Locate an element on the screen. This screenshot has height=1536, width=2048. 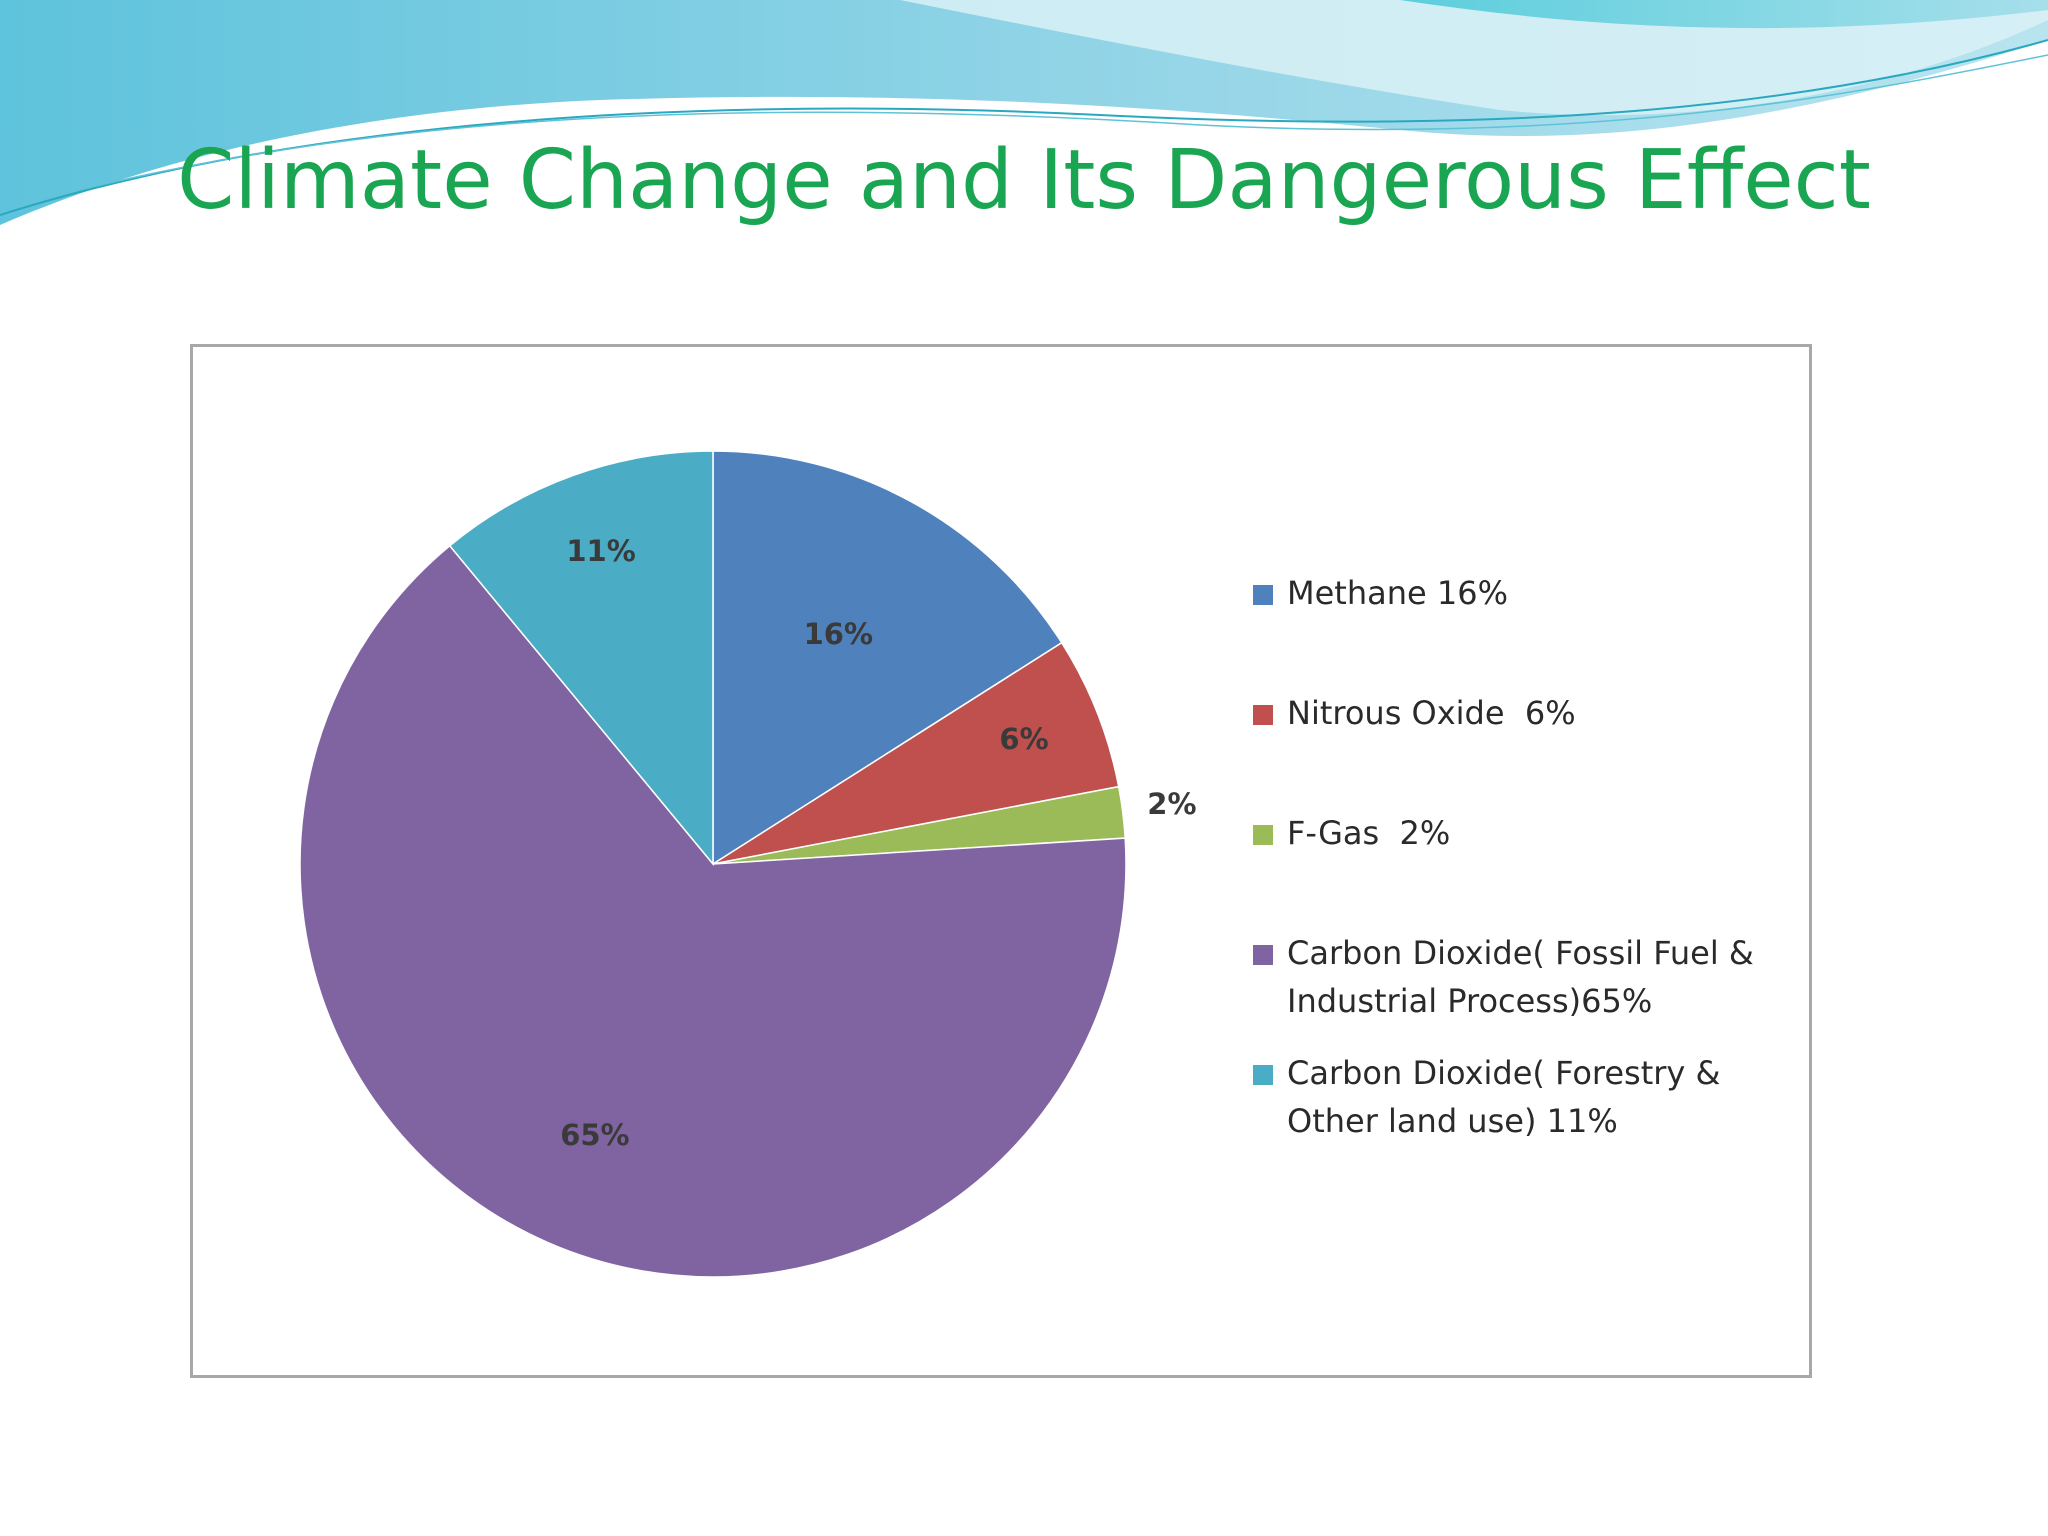
pie-data-label-5: 11% is located at coordinates (600, 551).